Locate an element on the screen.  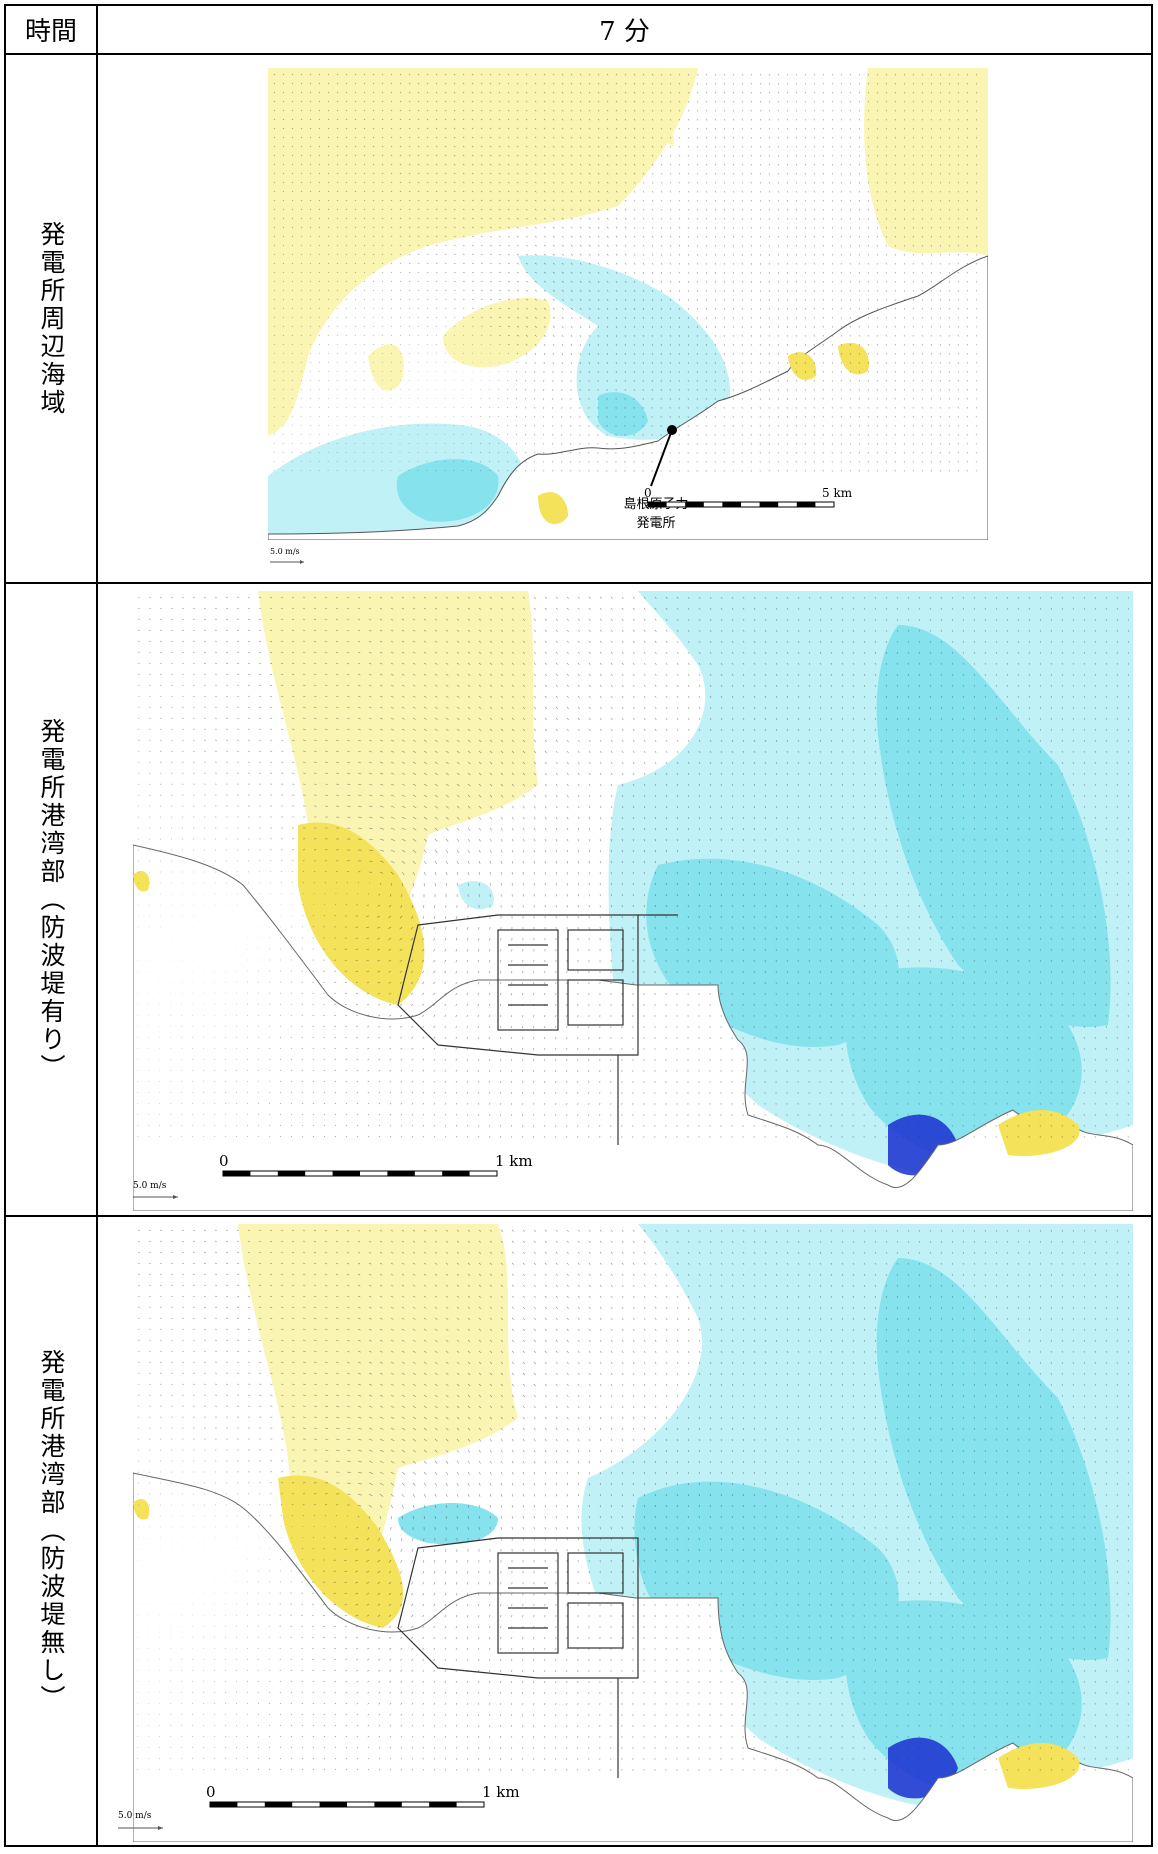
flow-vector-field is located at coordinates (625, 272).